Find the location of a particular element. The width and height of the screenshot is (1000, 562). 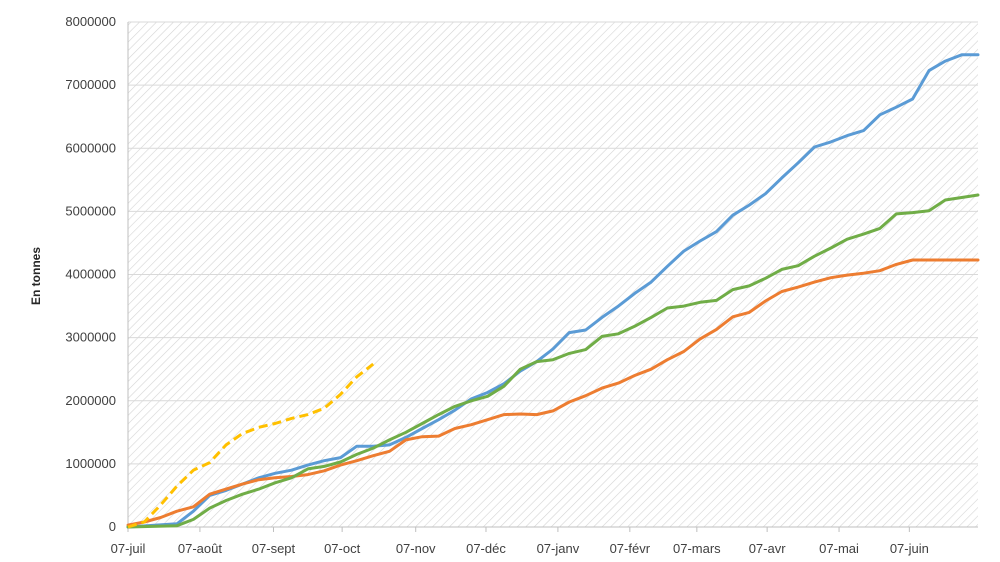

x-tick-label: 07-déc is located at coordinates (486, 548).